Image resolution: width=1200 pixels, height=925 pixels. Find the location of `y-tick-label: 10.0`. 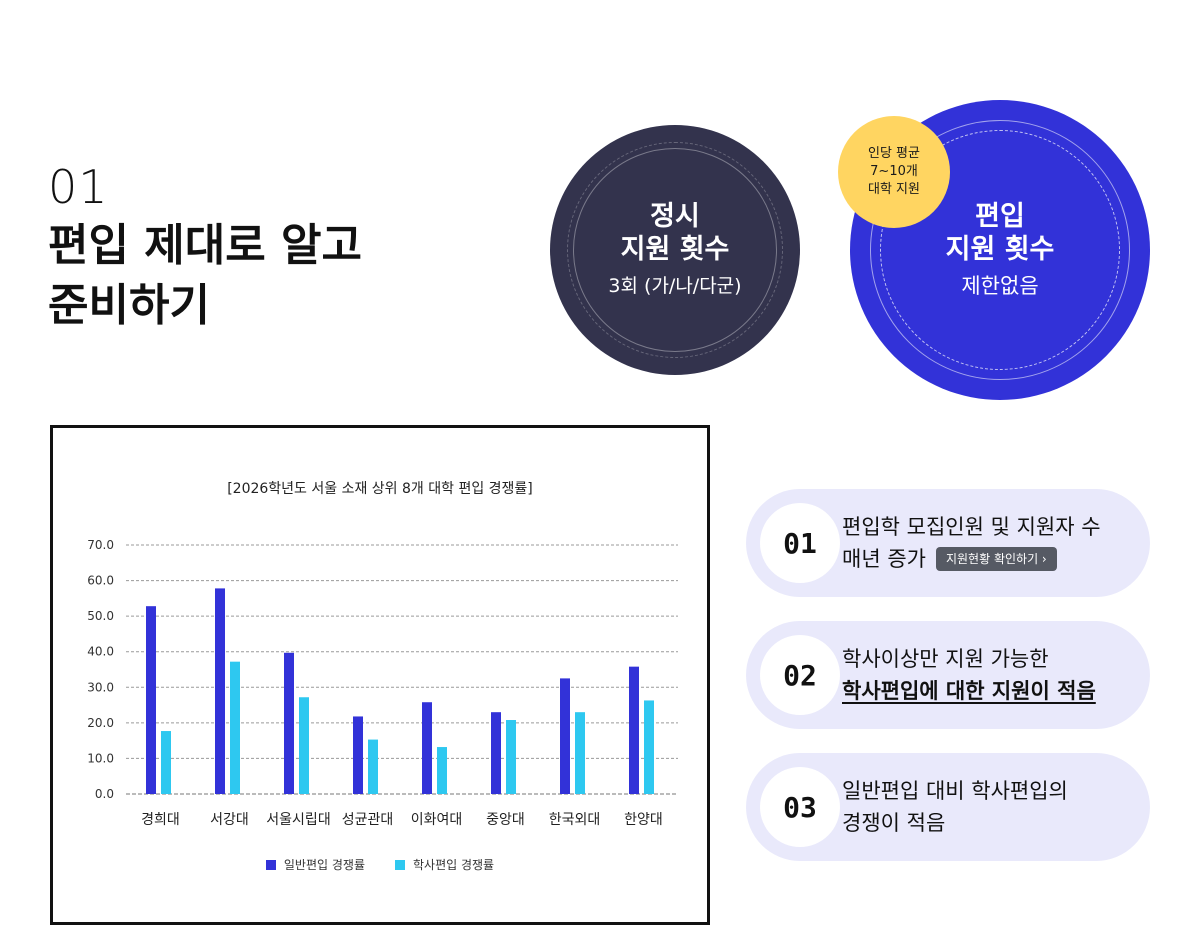

y-tick-label: 10.0 is located at coordinates (100, 758).